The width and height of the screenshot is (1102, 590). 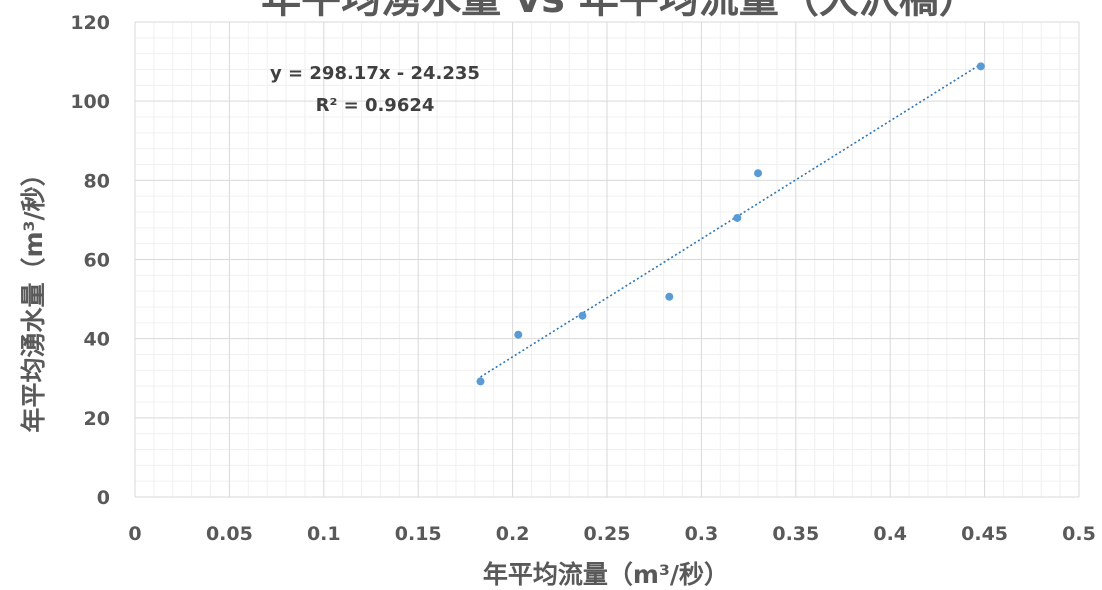 What do you see at coordinates (324, 534) in the screenshot?
I see `x-tick-label: 0.1` at bounding box center [324, 534].